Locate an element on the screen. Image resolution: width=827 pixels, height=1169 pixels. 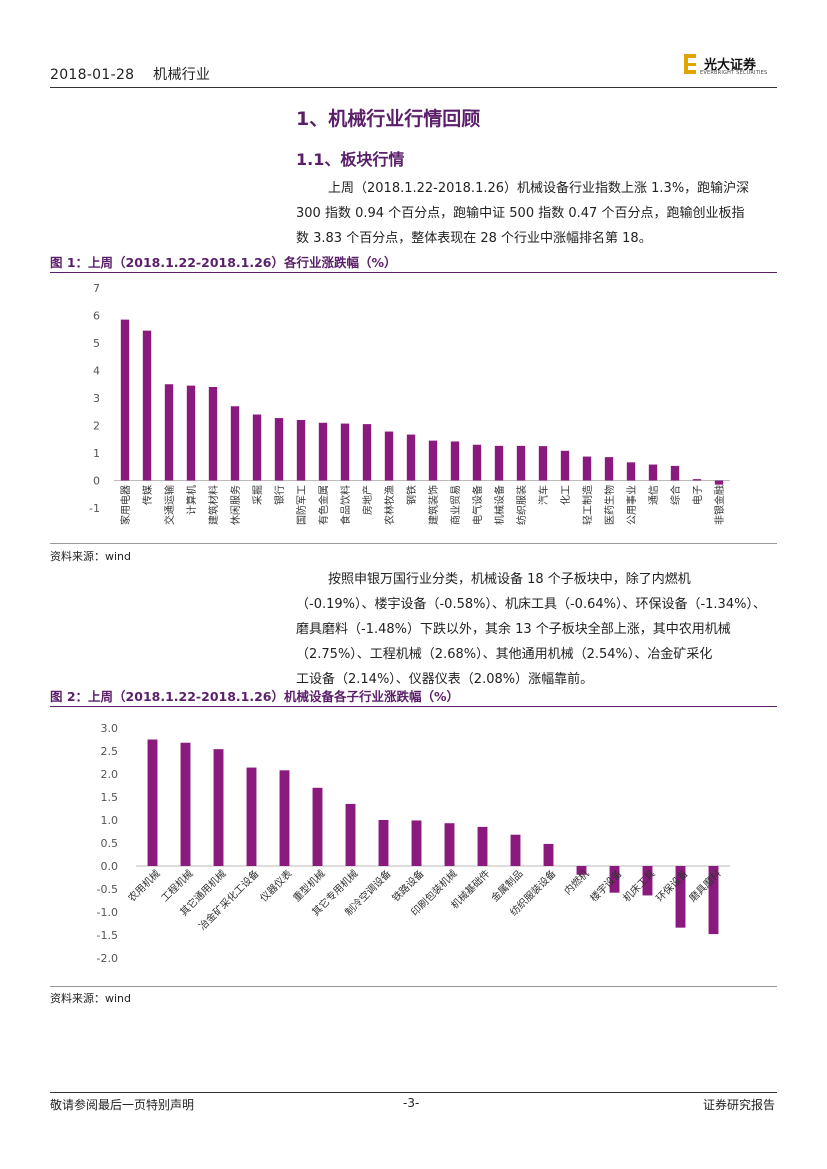
y-tick-label: 0.0 is located at coordinates (110, 866).